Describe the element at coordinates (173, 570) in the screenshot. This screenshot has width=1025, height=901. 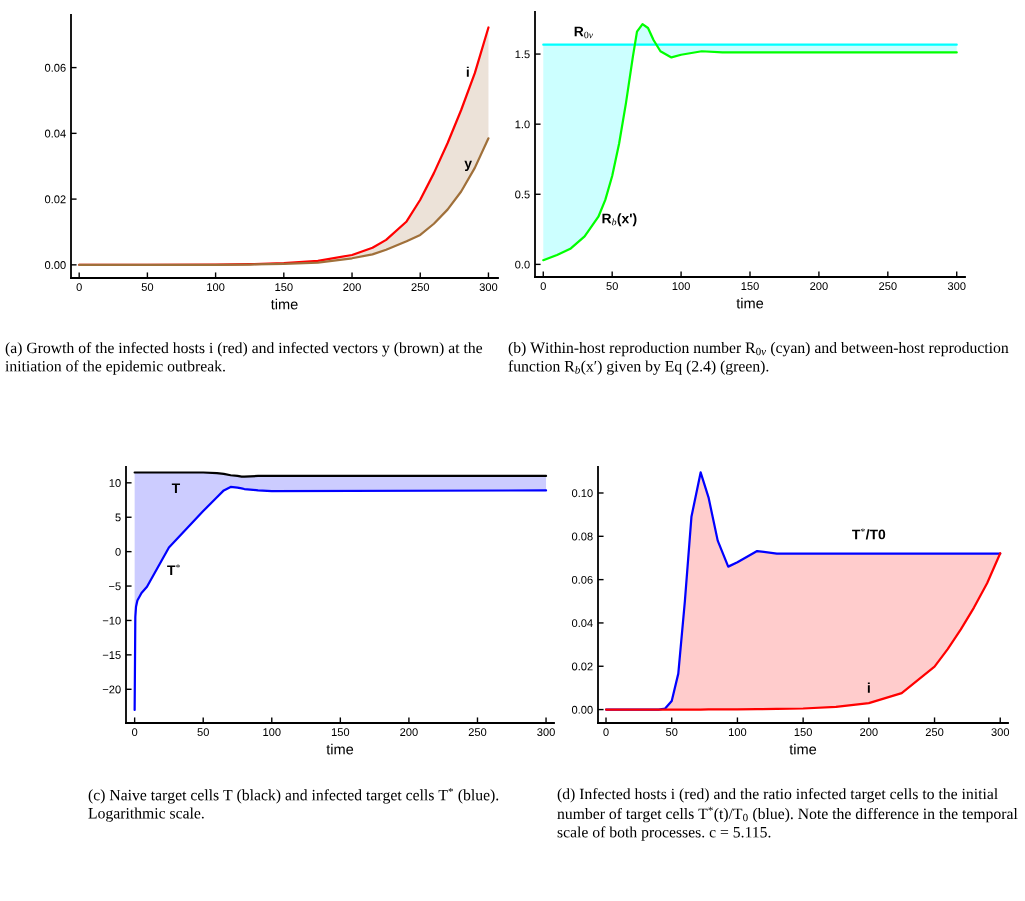
I see `series-label: T$^{*}$` at that location.